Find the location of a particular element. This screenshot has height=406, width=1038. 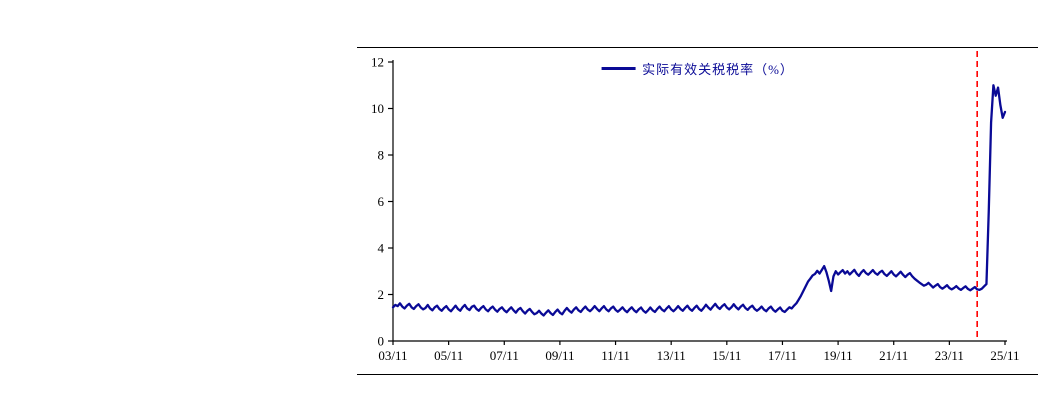

y-tick-label: 2 is located at coordinates (381, 294).